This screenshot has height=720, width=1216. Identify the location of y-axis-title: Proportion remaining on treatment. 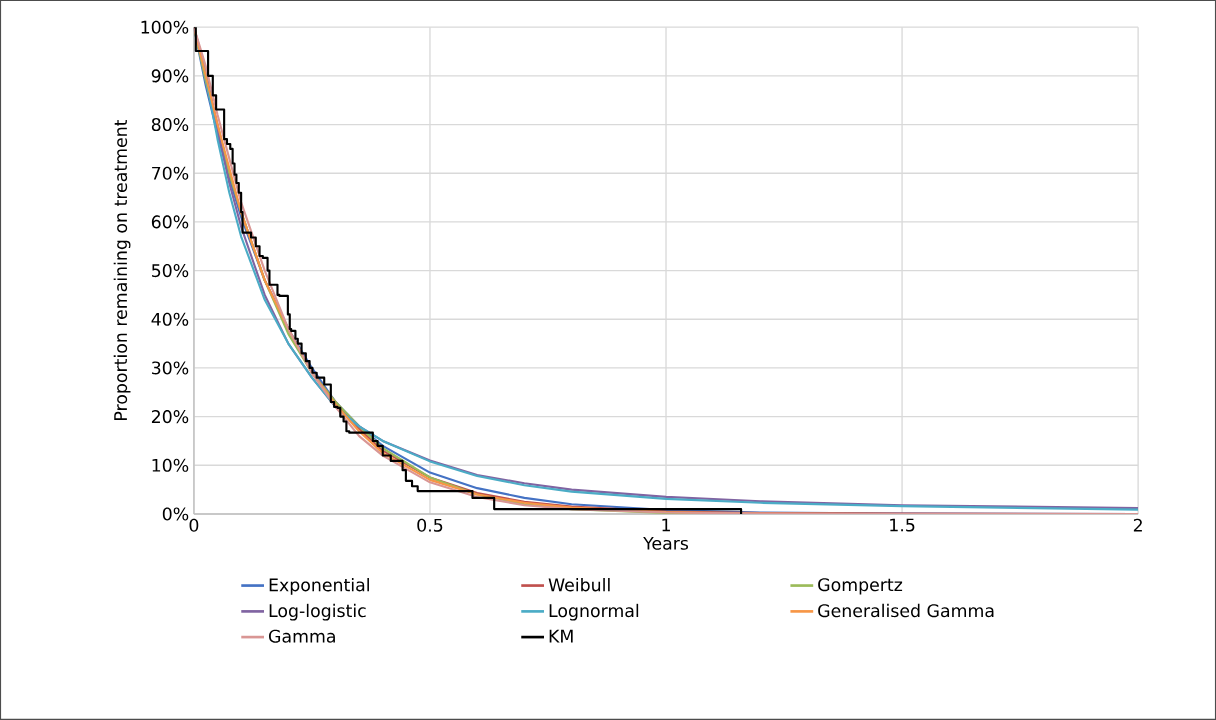
(122, 269).